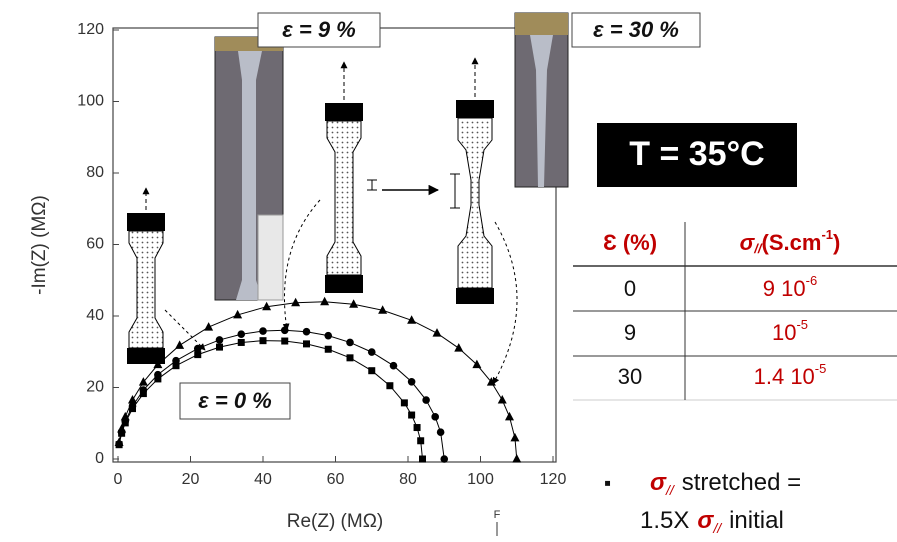  I want to click on note-line: 1.5X σ// initial, so click(712, 521).